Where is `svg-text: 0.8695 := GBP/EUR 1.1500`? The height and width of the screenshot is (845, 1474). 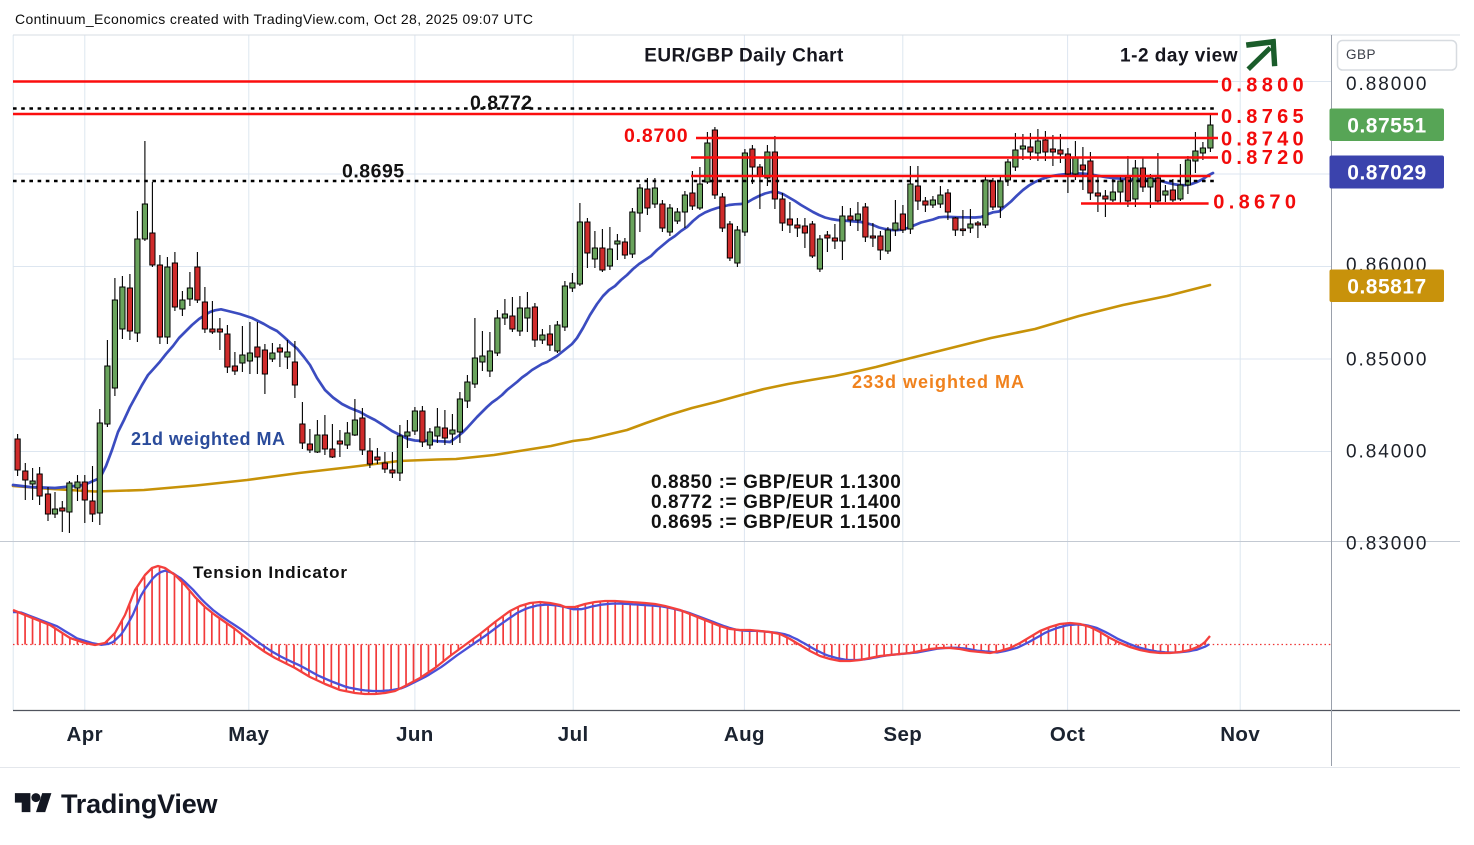 svg-text: 0.8695 := GBP/EUR 1.1500 is located at coordinates (776, 522).